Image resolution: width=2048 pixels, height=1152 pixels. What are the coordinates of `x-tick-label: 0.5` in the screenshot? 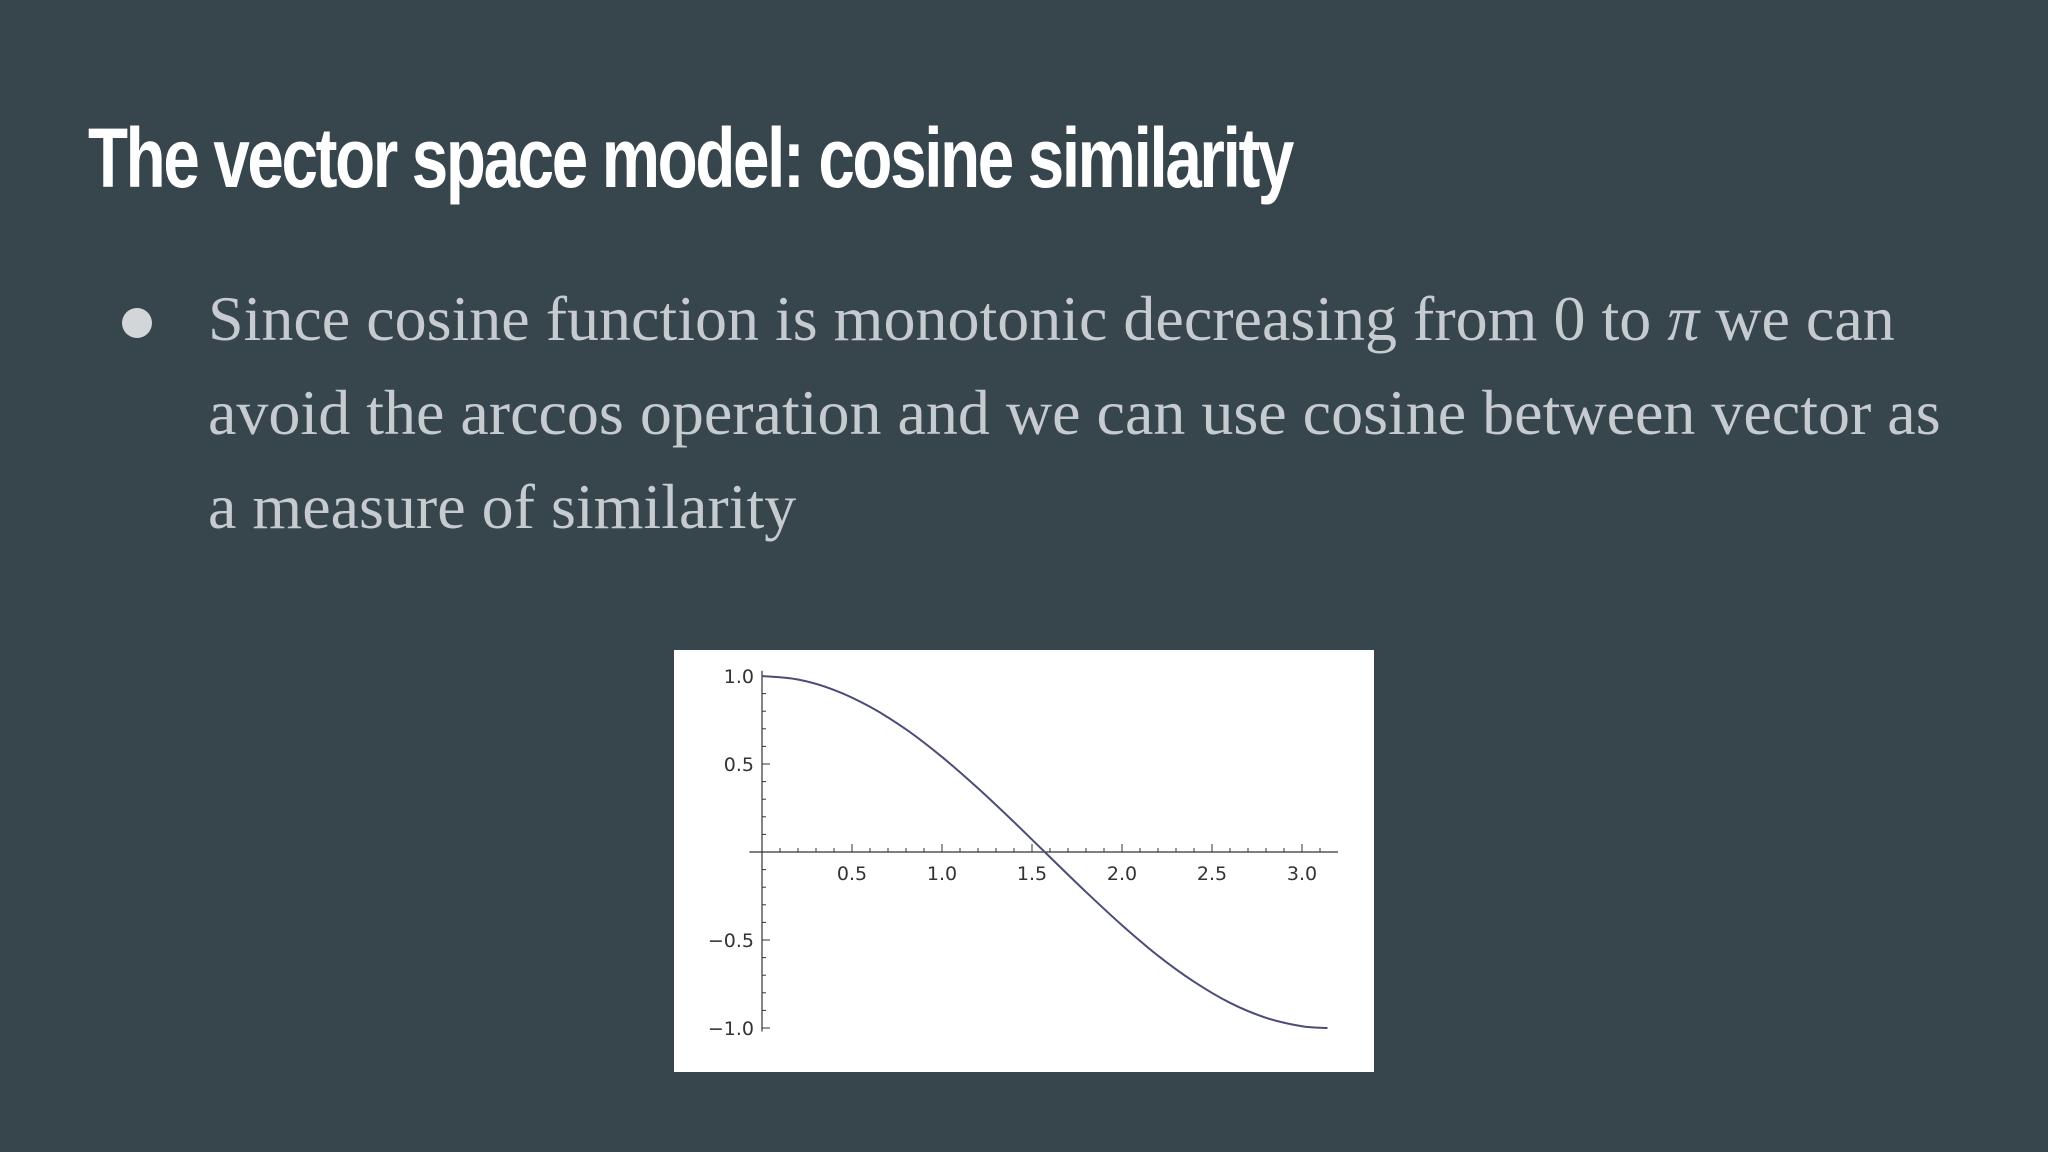 It's located at (852, 874).